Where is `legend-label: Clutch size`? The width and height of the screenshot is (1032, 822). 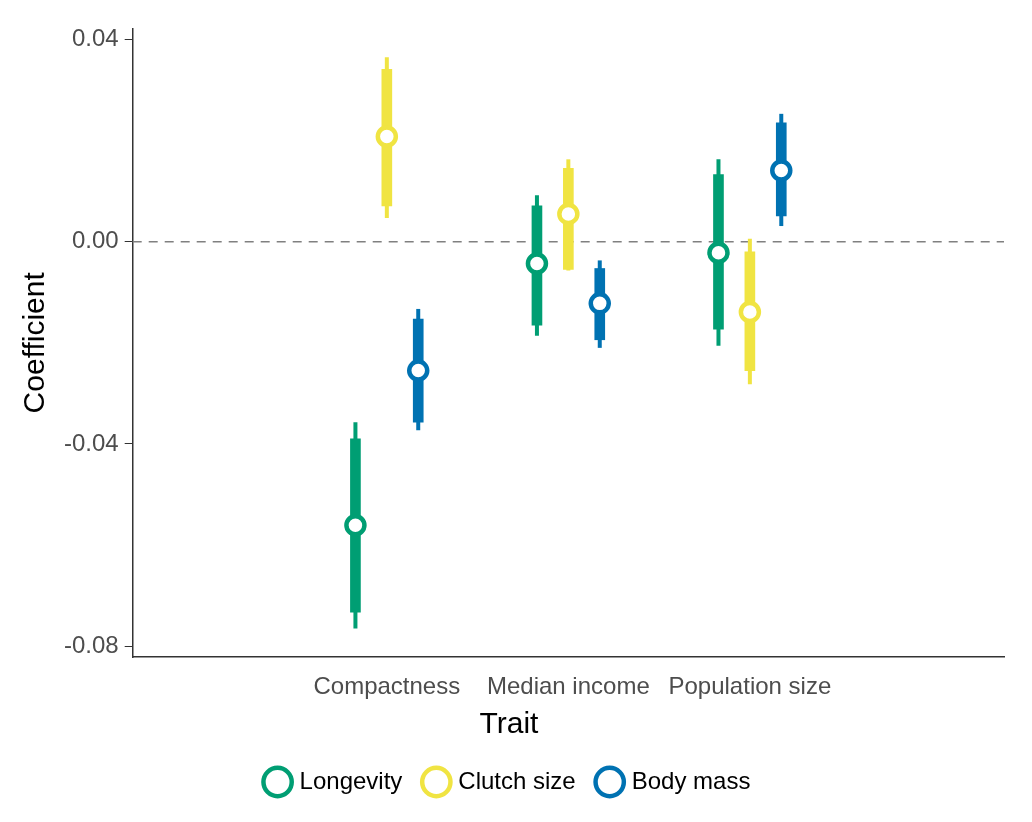
legend-label: Clutch size is located at coordinates (517, 780).